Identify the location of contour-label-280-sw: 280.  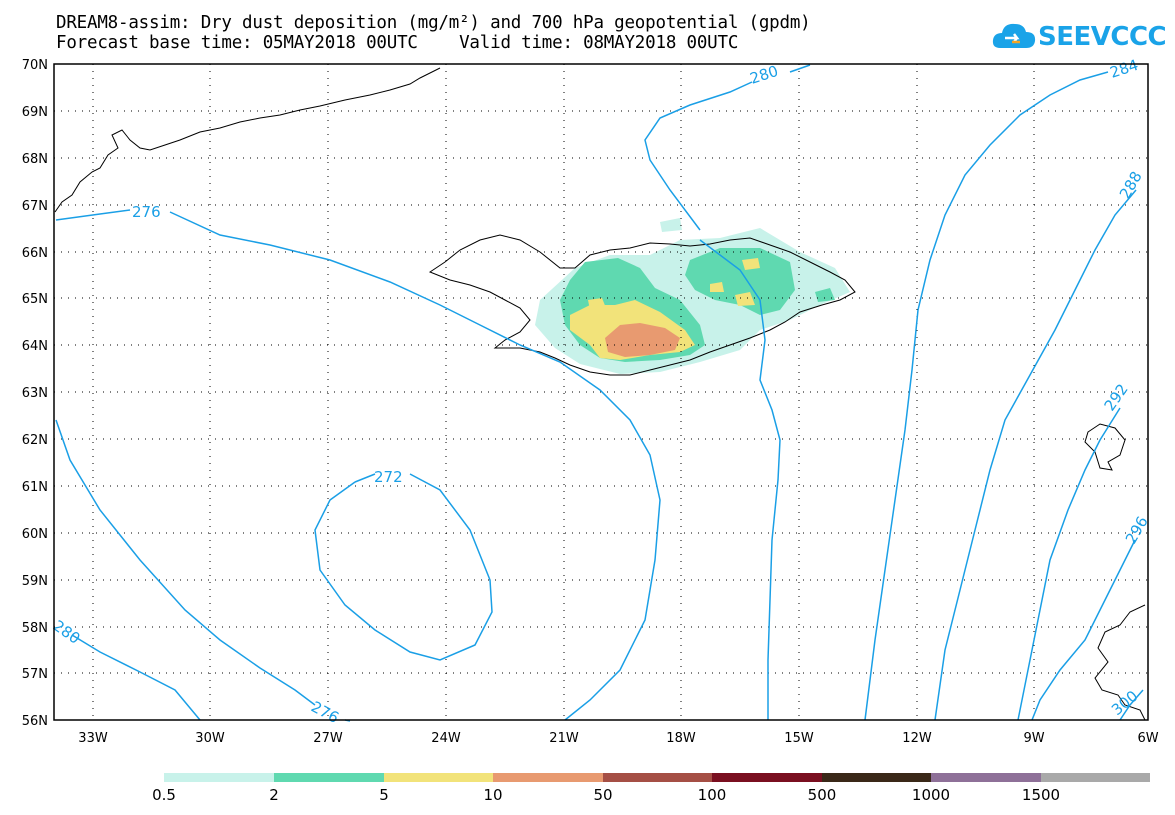
(67, 632).